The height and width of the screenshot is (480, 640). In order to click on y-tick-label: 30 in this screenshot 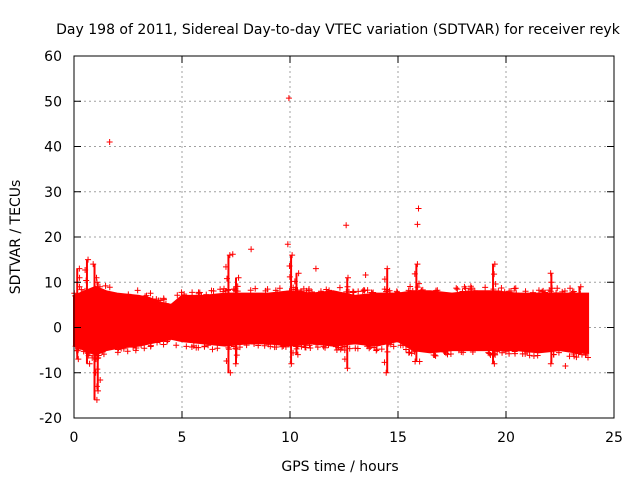, I will do `click(53, 193)`.